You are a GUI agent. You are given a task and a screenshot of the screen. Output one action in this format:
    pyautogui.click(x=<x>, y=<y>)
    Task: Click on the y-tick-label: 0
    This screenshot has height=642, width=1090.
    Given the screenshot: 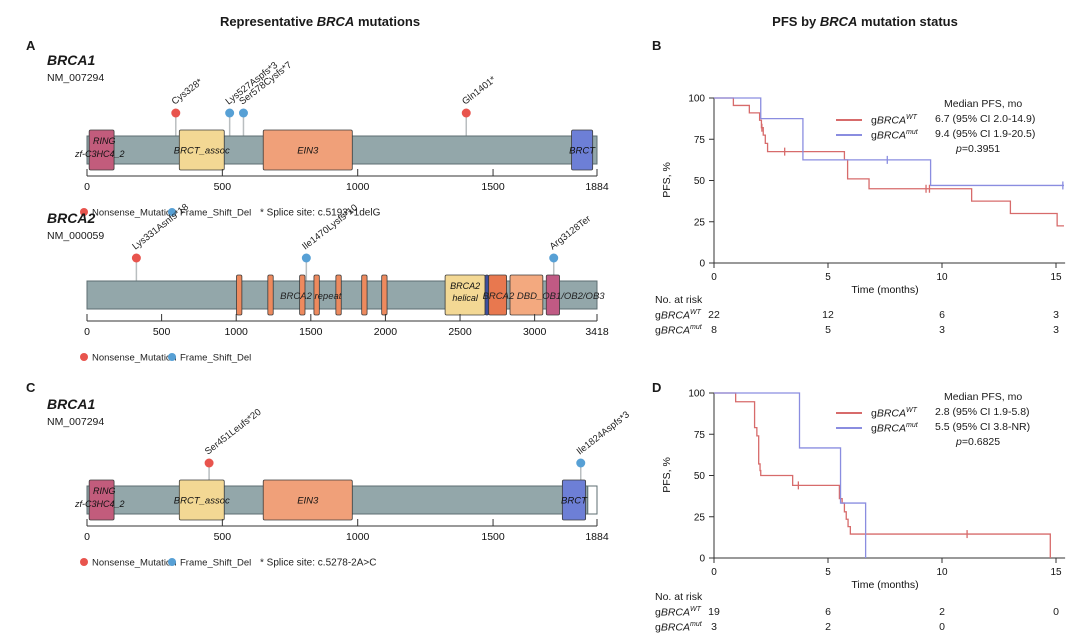 What is the action you would take?
    pyautogui.click(x=702, y=559)
    